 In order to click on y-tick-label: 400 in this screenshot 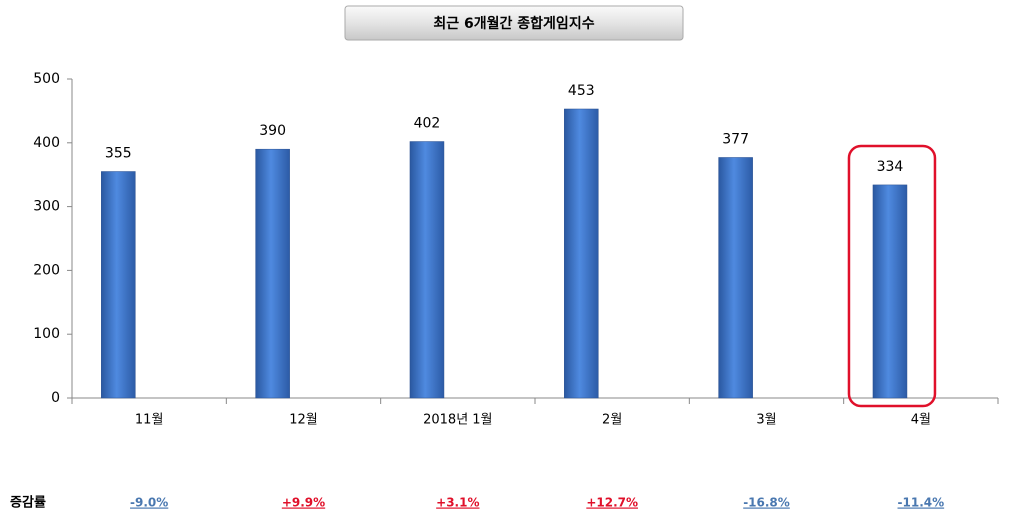, I will do `click(46, 143)`.